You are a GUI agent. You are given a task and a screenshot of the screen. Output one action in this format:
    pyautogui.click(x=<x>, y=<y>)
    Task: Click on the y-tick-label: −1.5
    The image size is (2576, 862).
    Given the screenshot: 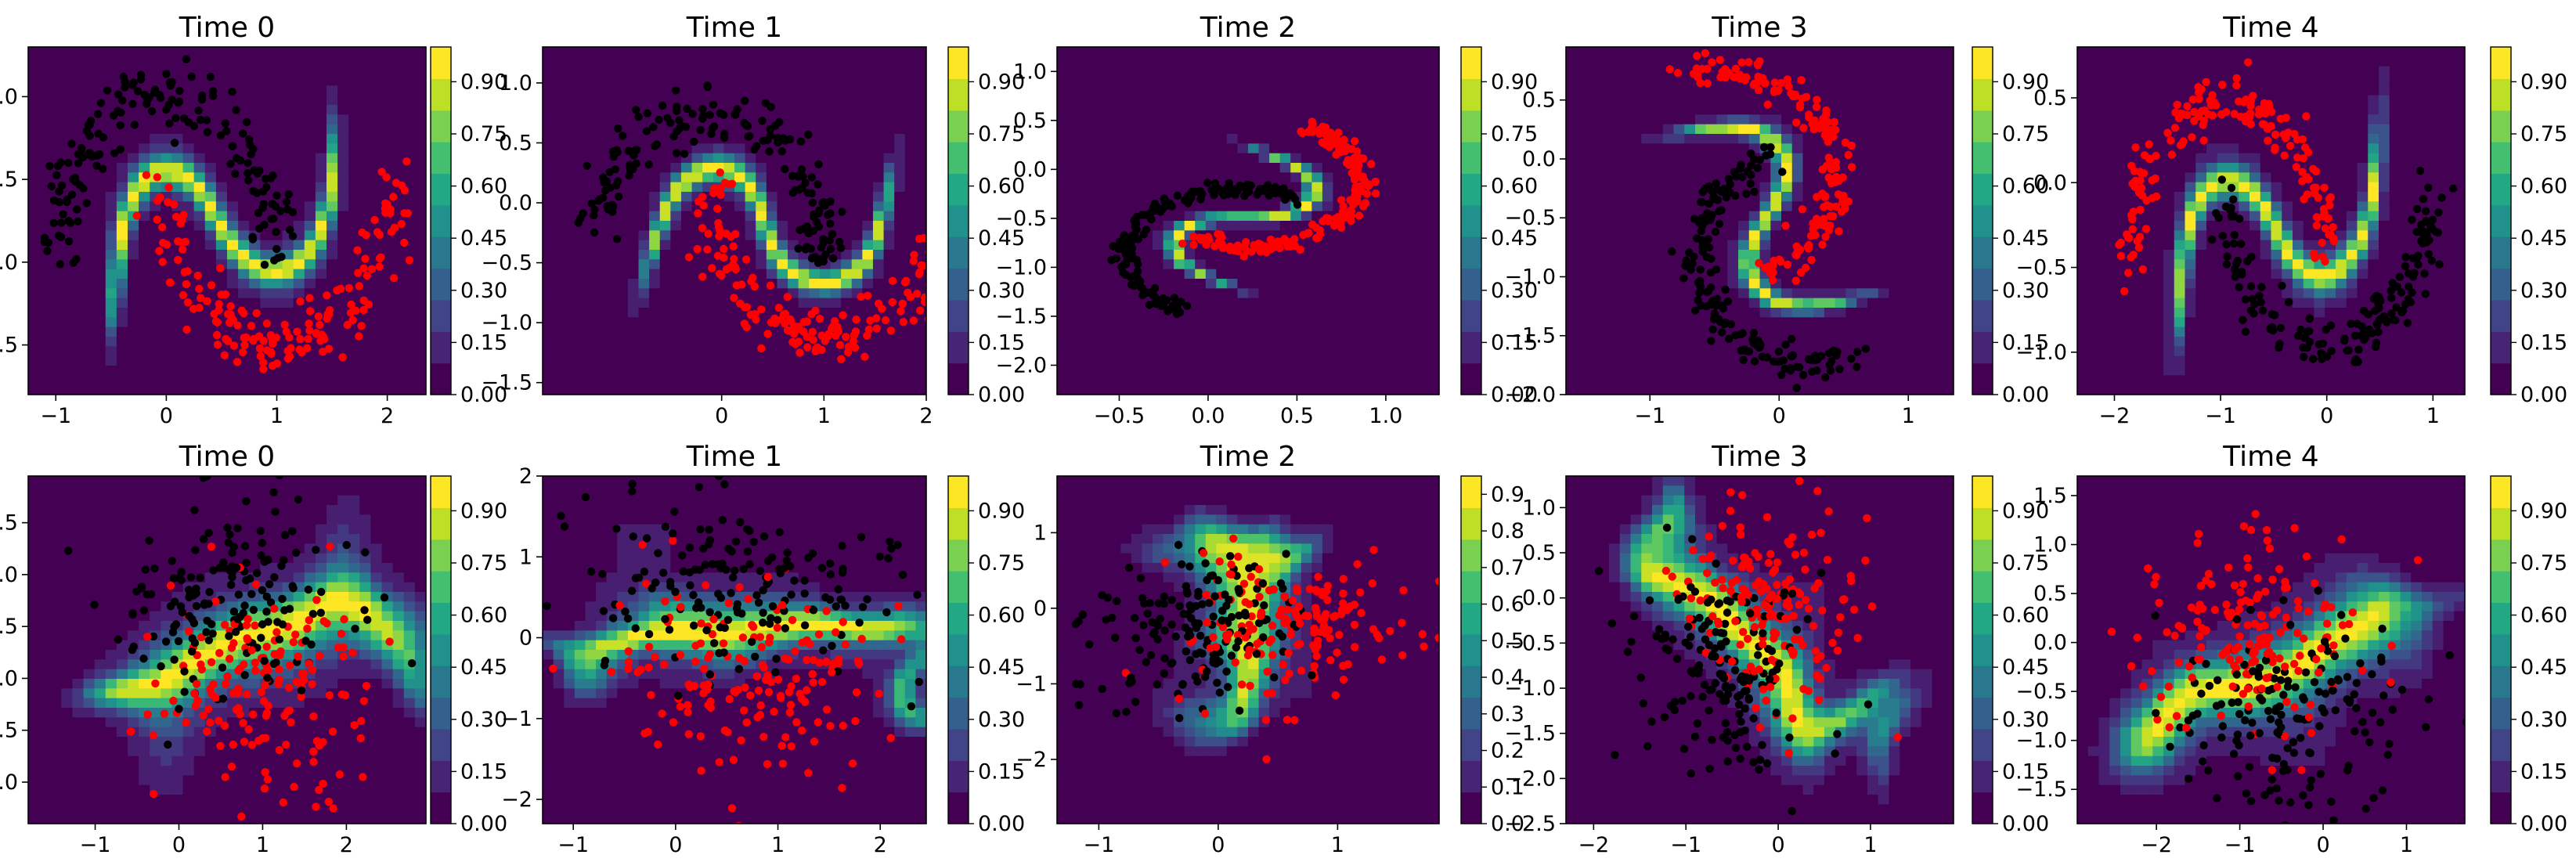 What is the action you would take?
    pyautogui.click(x=506, y=383)
    